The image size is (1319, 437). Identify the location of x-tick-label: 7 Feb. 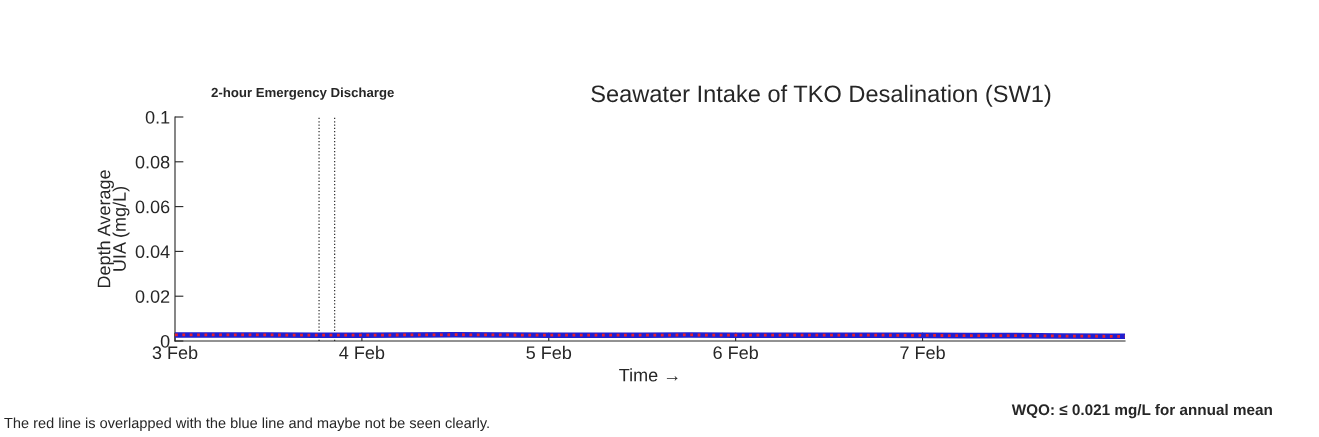
(922, 352).